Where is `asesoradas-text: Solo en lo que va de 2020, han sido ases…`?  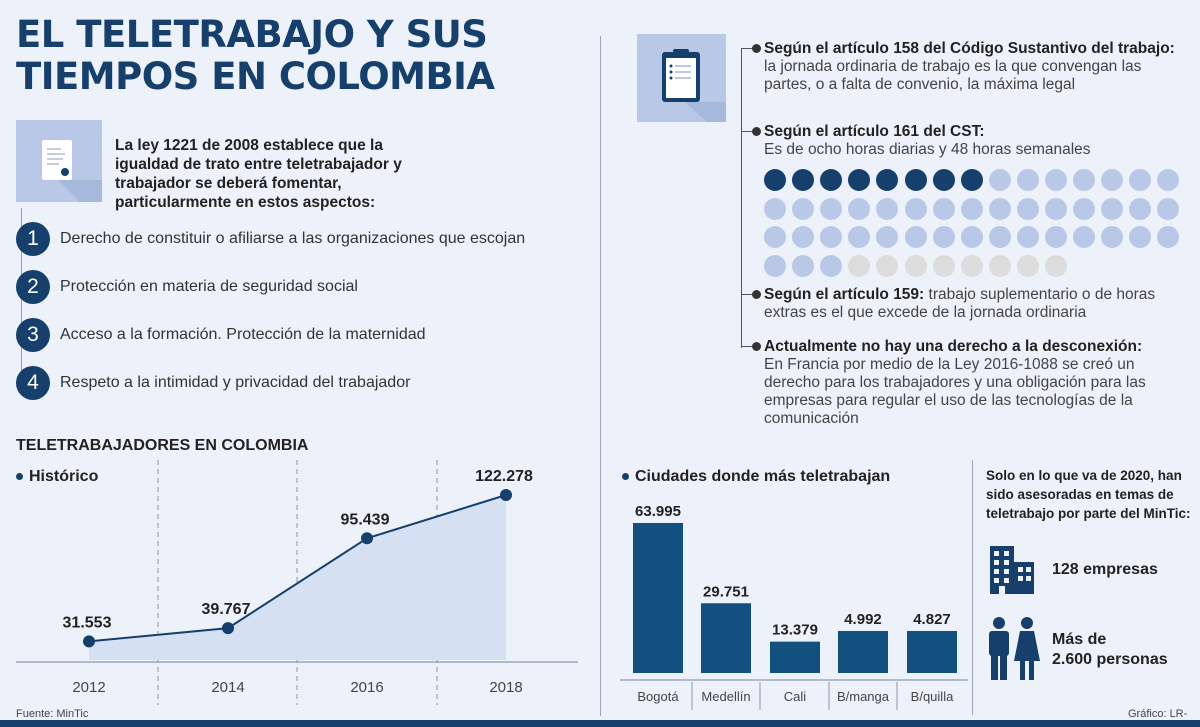 asesoradas-text: Solo en lo que va de 2020, han sido ases… is located at coordinates (1088, 494).